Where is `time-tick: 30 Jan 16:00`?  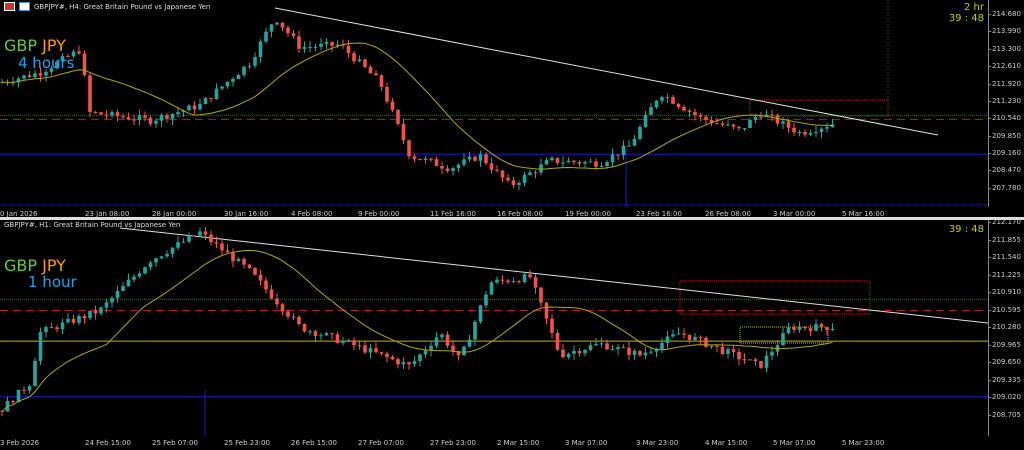
time-tick: 30 Jan 16:00 is located at coordinates (246, 214).